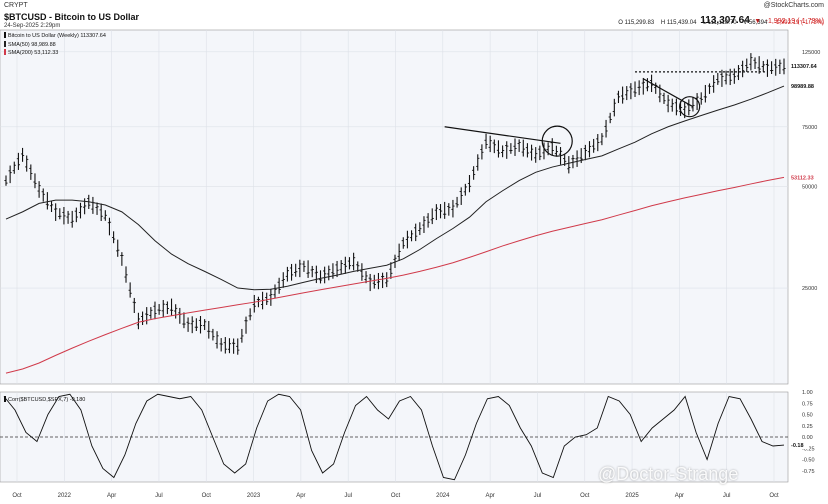  Describe the element at coordinates (32, 26) in the screenshot. I see `chart-date: 24-Sep-2025 2:29pm` at that location.